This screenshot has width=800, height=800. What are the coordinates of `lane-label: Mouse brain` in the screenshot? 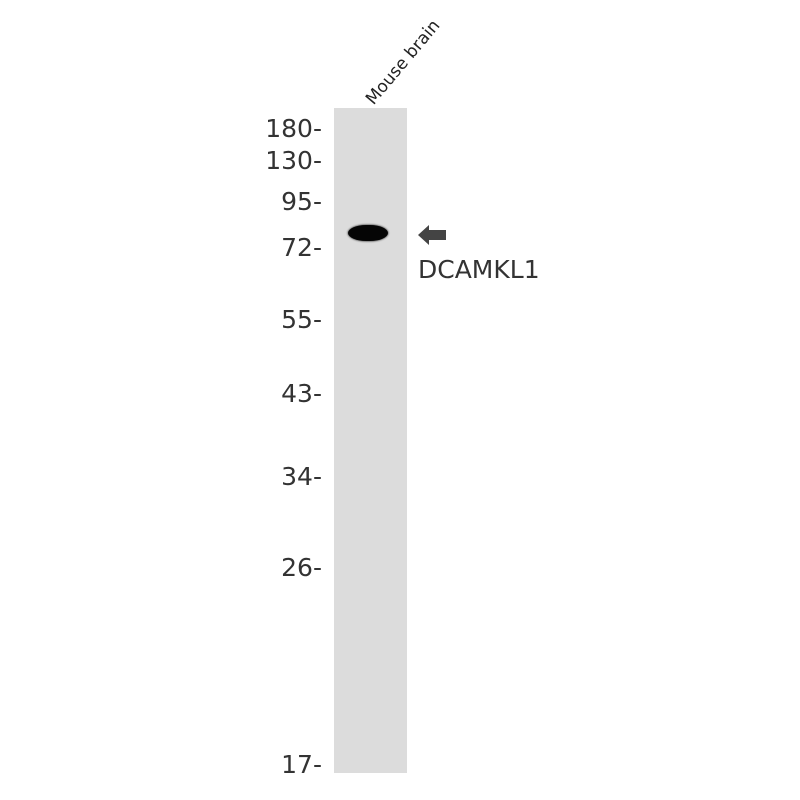 It's located at (403, 62).